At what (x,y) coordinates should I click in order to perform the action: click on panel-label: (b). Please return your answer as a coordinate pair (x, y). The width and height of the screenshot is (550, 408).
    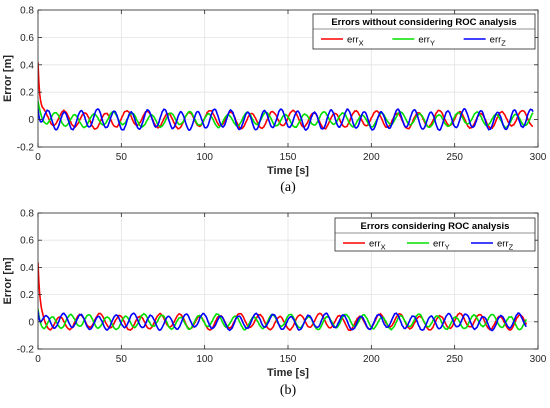
    Looking at the image, I should click on (288, 390).